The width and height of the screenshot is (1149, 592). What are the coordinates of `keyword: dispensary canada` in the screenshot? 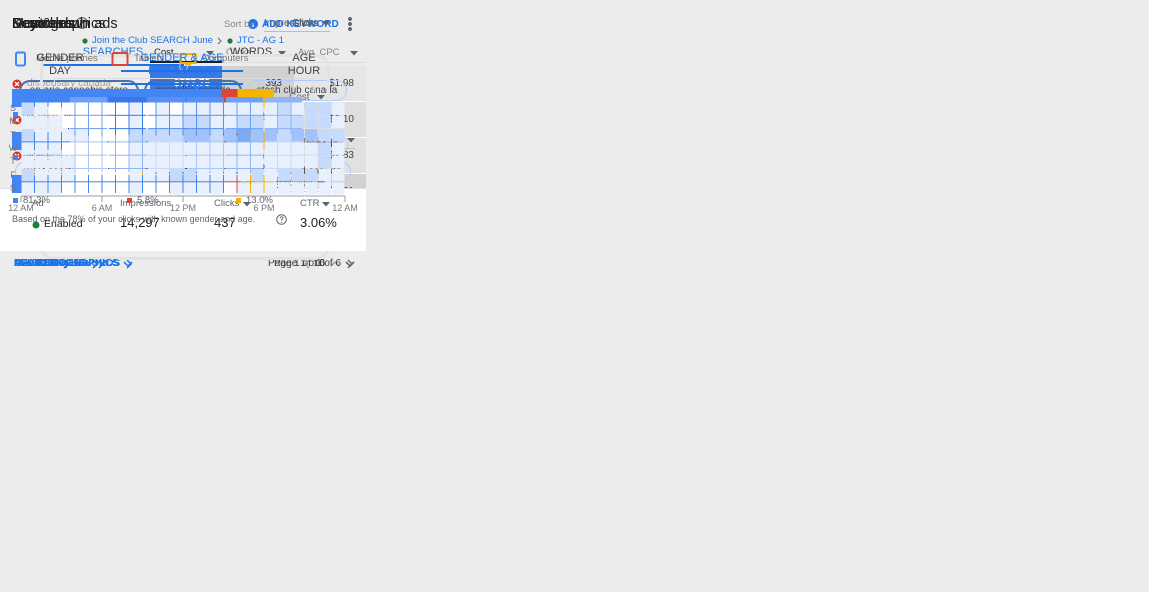 It's located at (69, 83).